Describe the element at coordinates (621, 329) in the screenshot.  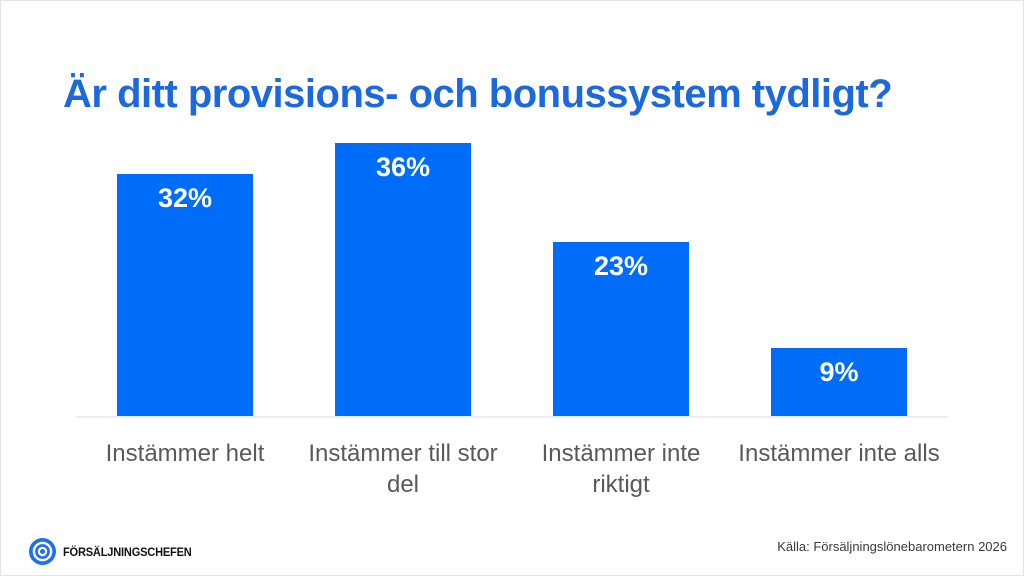
I see `bar-3: 23%` at that location.